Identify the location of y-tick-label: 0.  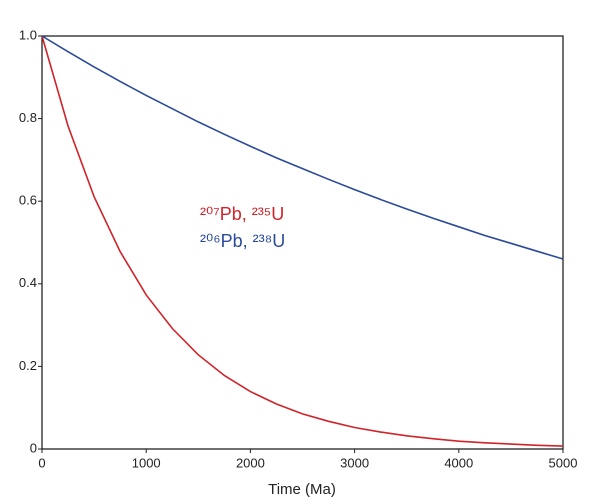
(33, 447).